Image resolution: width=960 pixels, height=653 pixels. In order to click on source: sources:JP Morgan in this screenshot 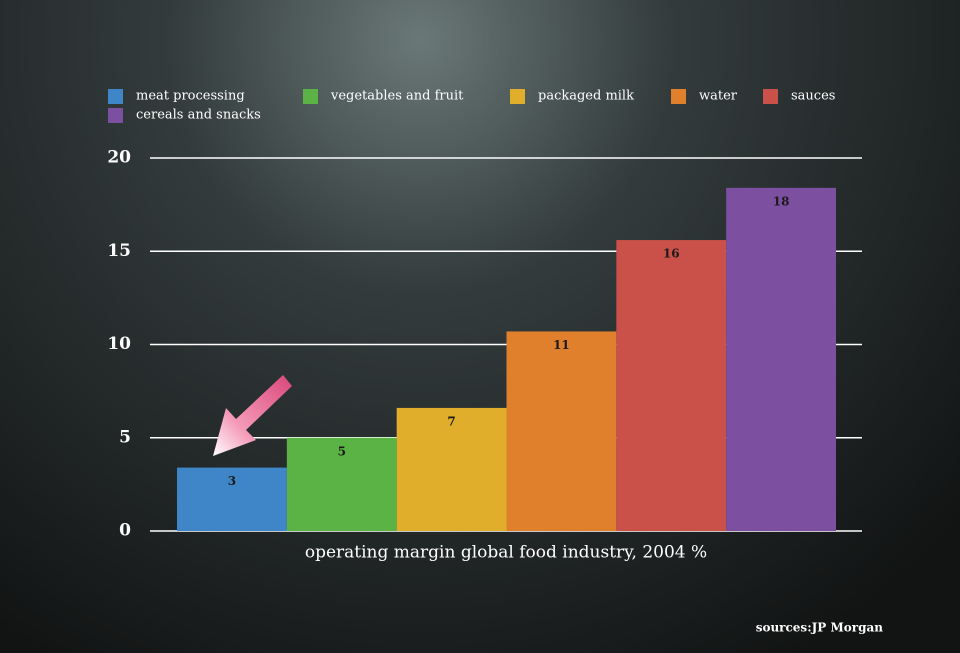, I will do `click(820, 628)`.